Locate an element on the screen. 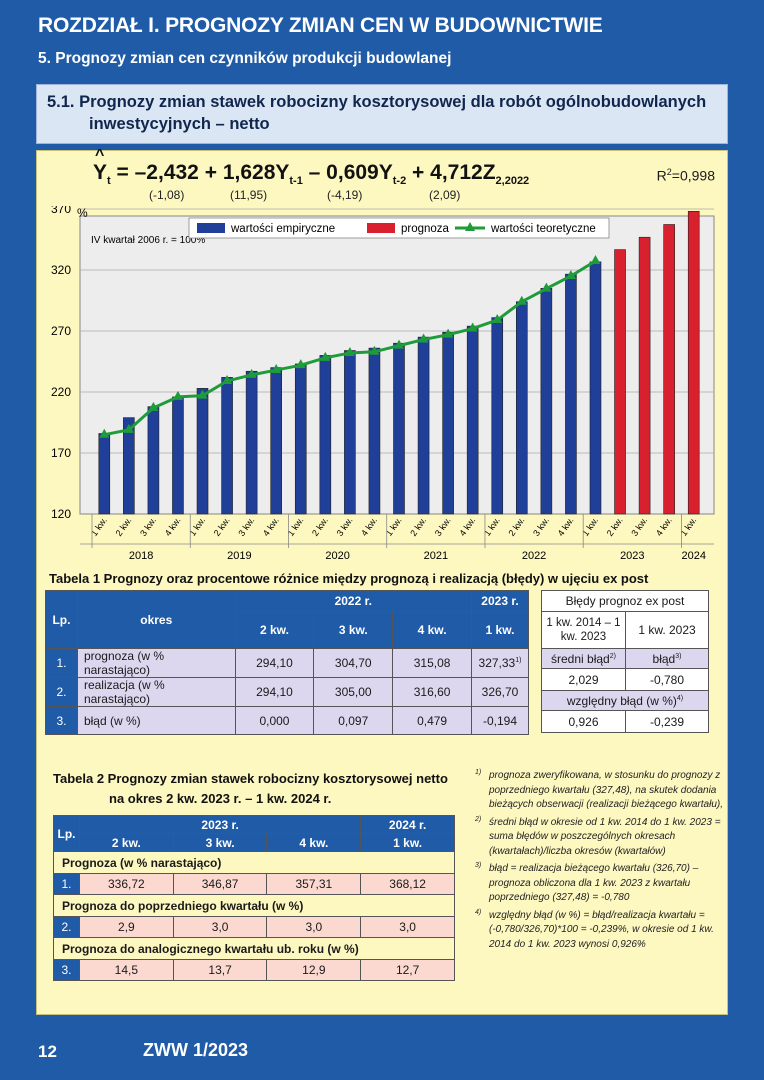  table1-col: 1 kw. is located at coordinates (500, 630).